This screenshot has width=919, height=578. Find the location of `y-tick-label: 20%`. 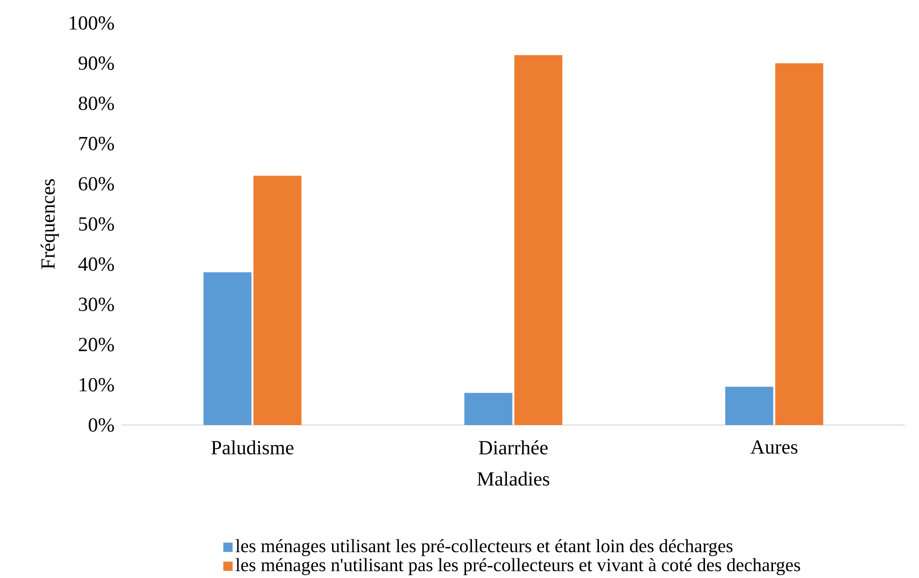

y-tick-label: 20% is located at coordinates (96, 345).